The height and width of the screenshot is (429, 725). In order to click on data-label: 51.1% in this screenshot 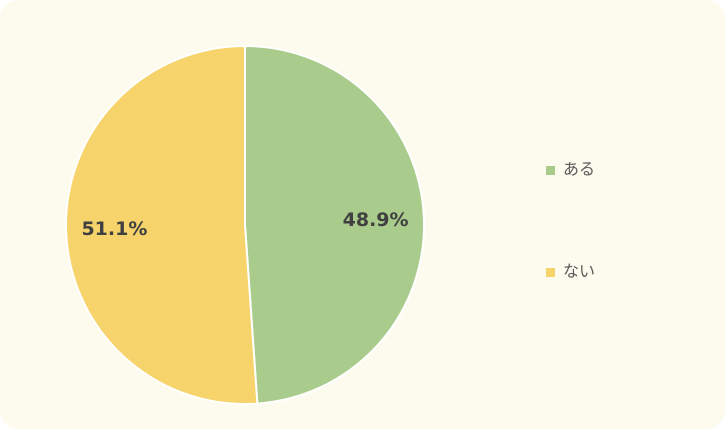, I will do `click(114, 229)`.